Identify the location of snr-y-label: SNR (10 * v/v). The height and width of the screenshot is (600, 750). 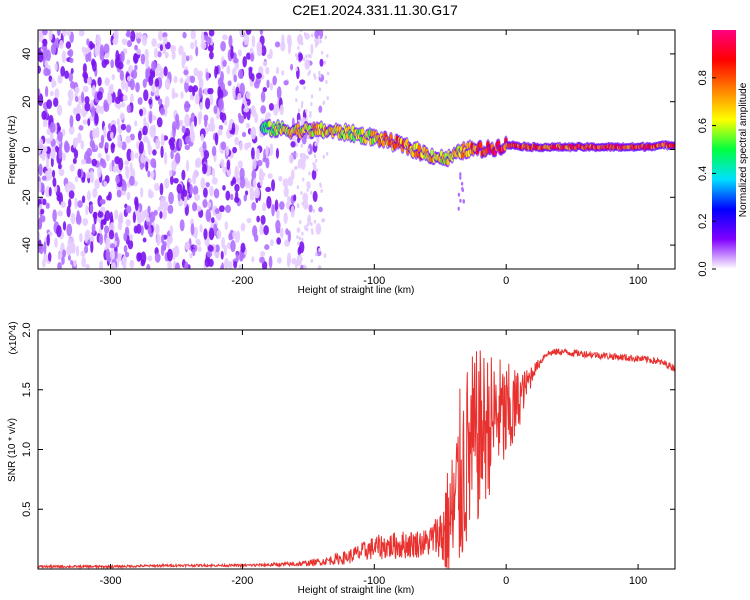
(12, 450).